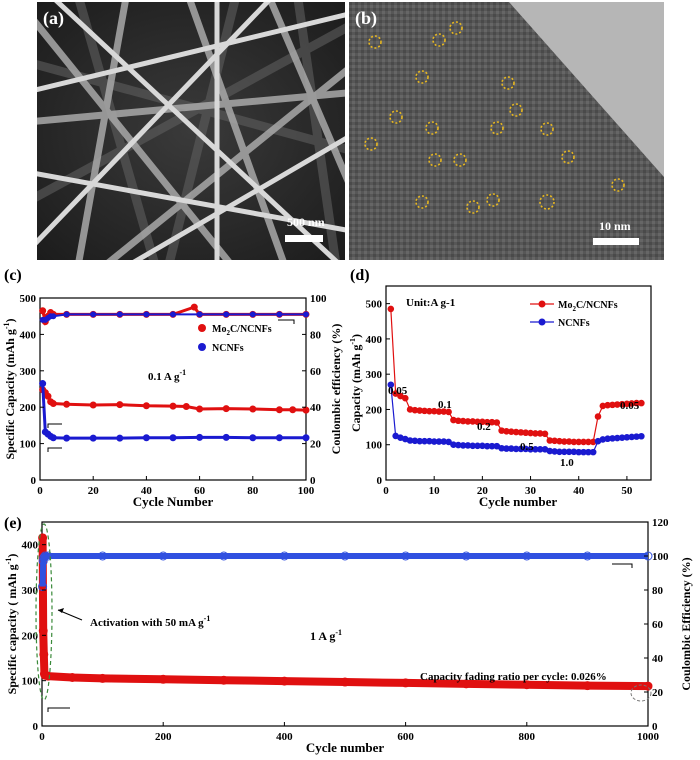  What do you see at coordinates (30, 546) in the screenshot?
I see `chart-e-ytick-label: 400` at bounding box center [30, 546].